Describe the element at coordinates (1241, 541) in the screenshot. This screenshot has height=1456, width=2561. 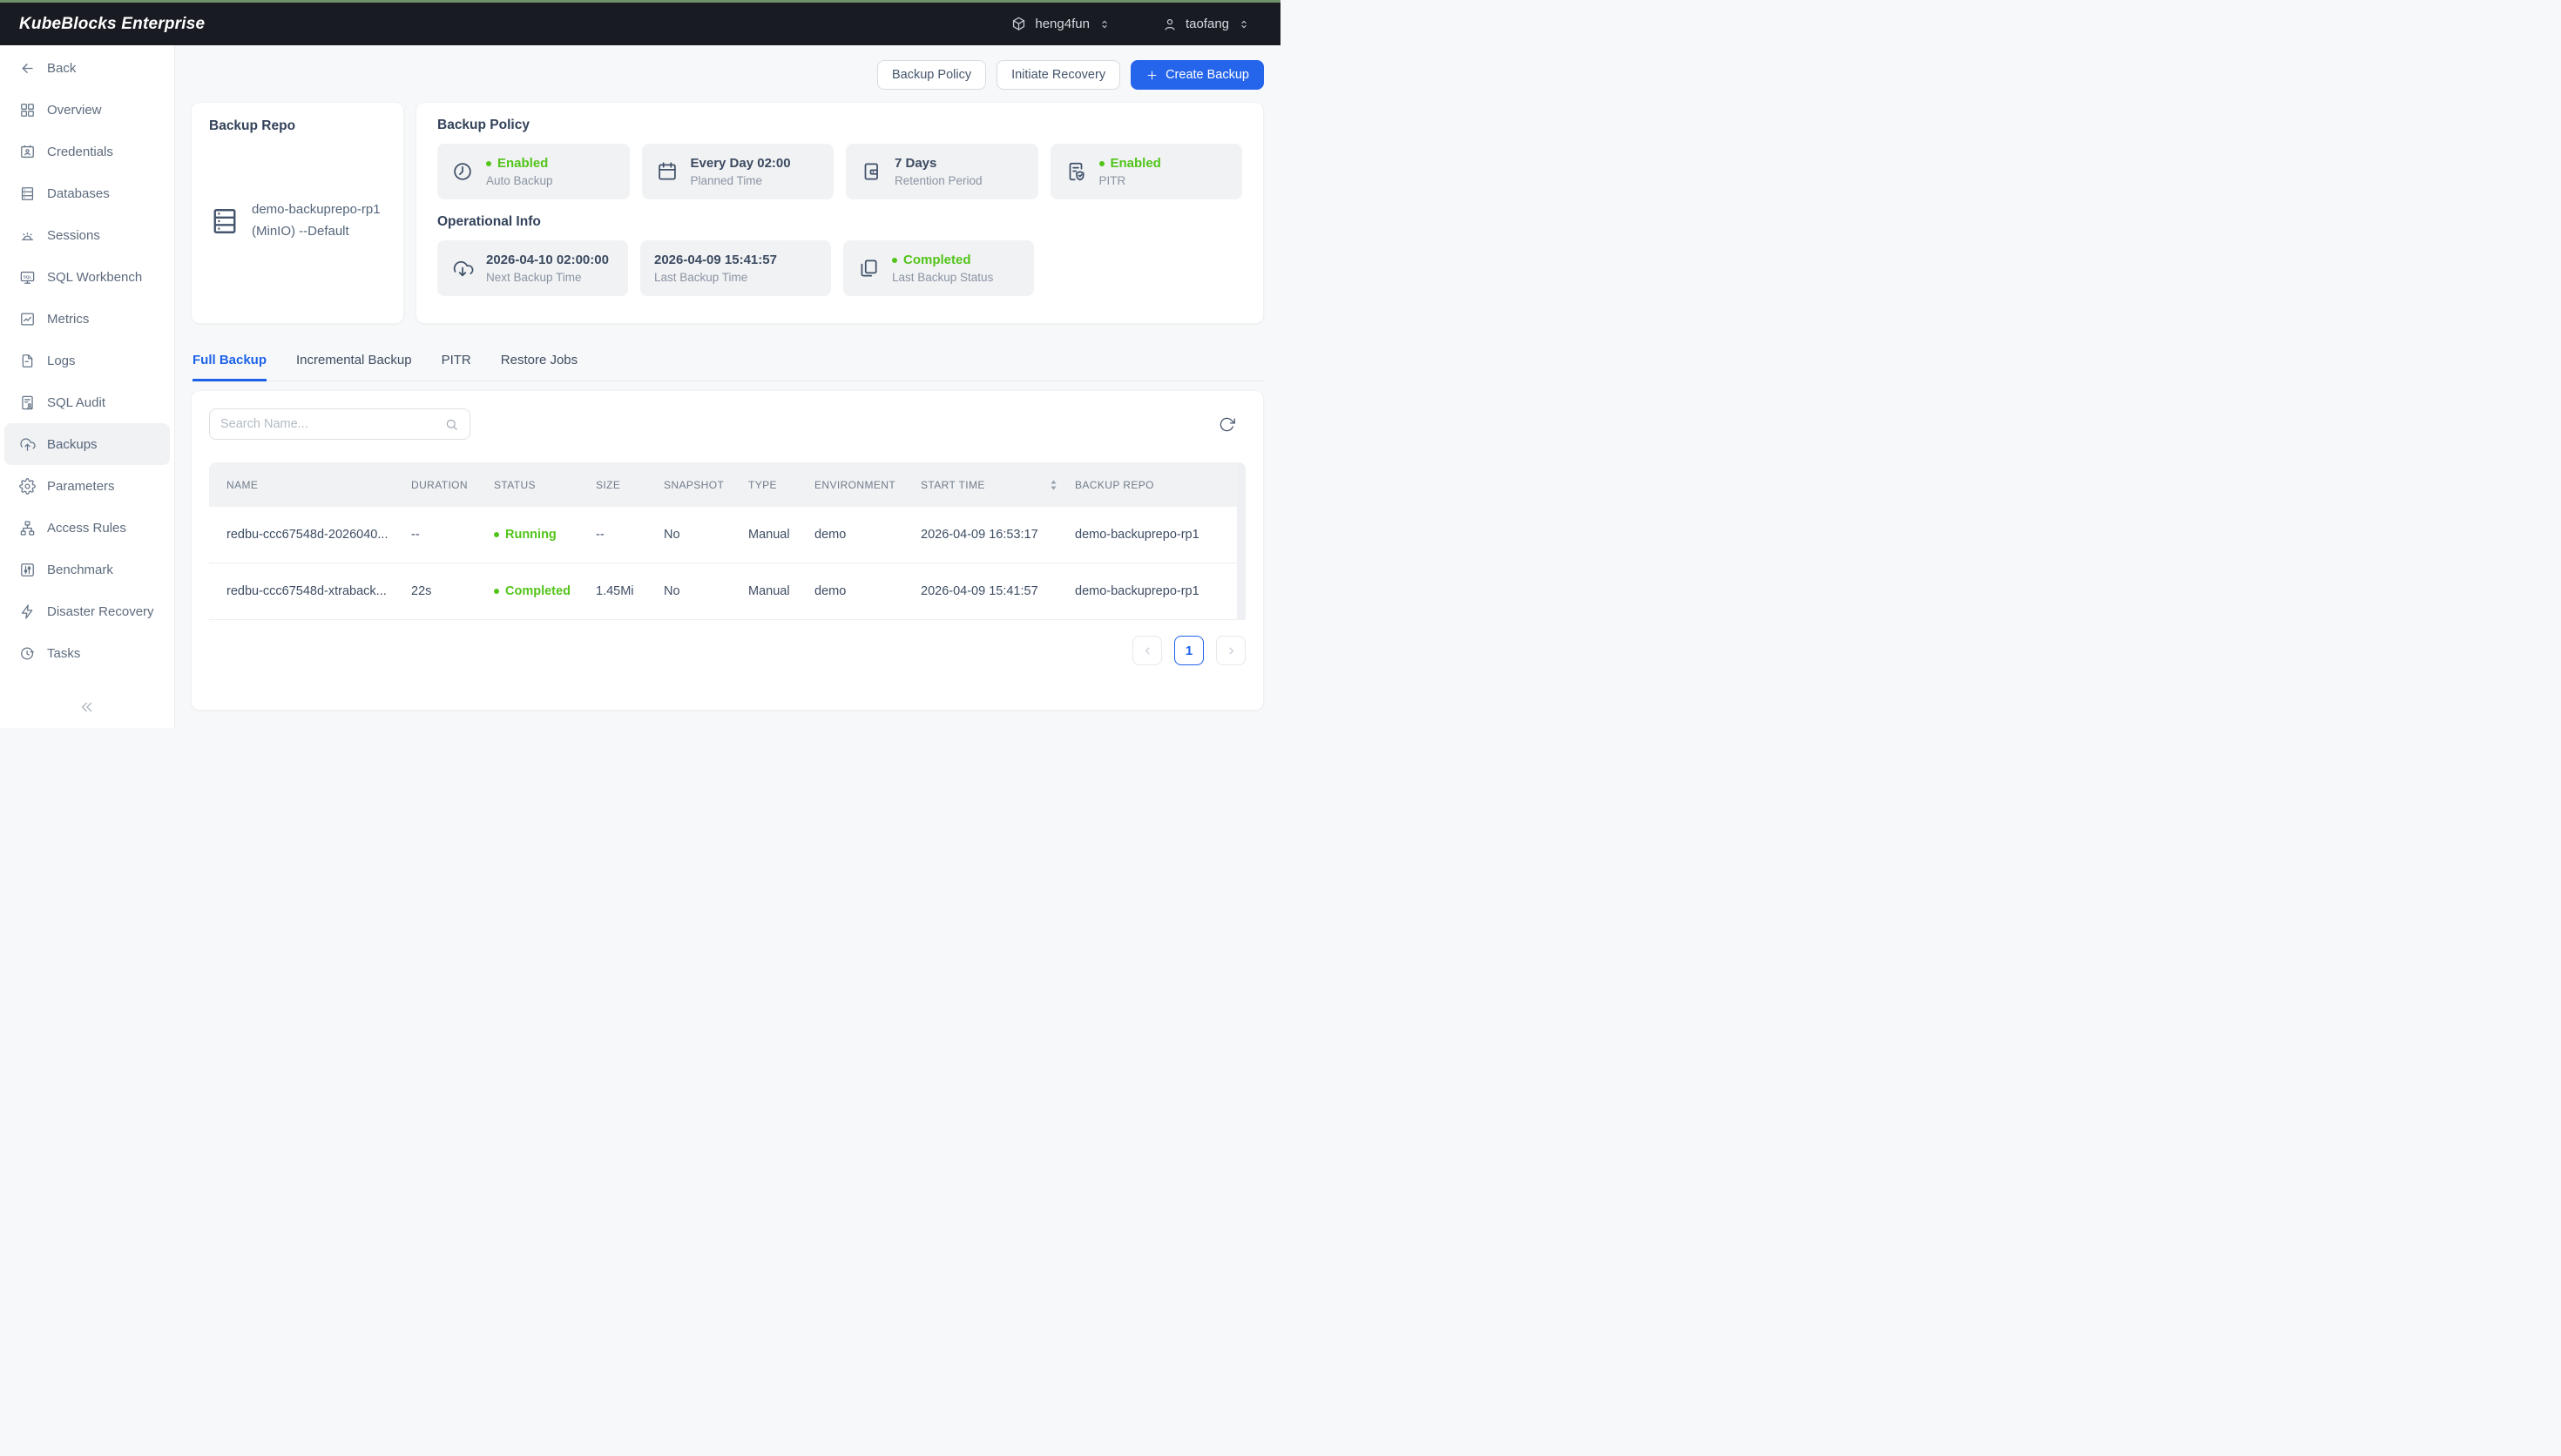
I see `table-scrollbar` at that location.